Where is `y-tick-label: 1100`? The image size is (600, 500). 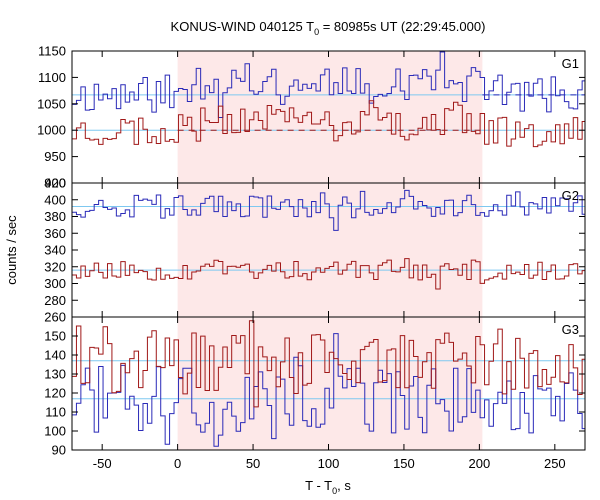 y-tick-label: 1100 is located at coordinates (52, 77).